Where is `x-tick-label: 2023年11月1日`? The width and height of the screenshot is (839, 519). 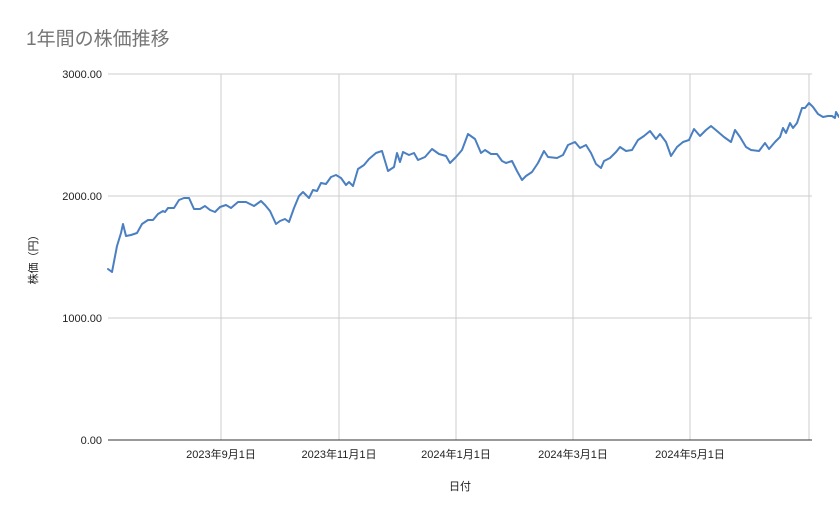
x-tick-label: 2023年11月1日 is located at coordinates (338, 454).